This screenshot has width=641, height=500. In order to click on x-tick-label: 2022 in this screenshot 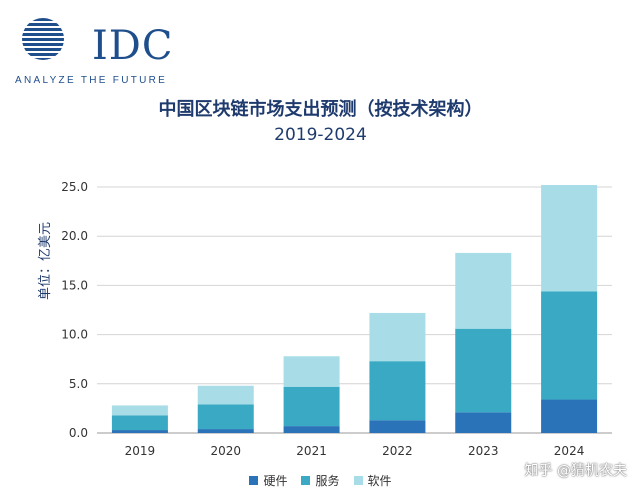, I will do `click(397, 451)`.